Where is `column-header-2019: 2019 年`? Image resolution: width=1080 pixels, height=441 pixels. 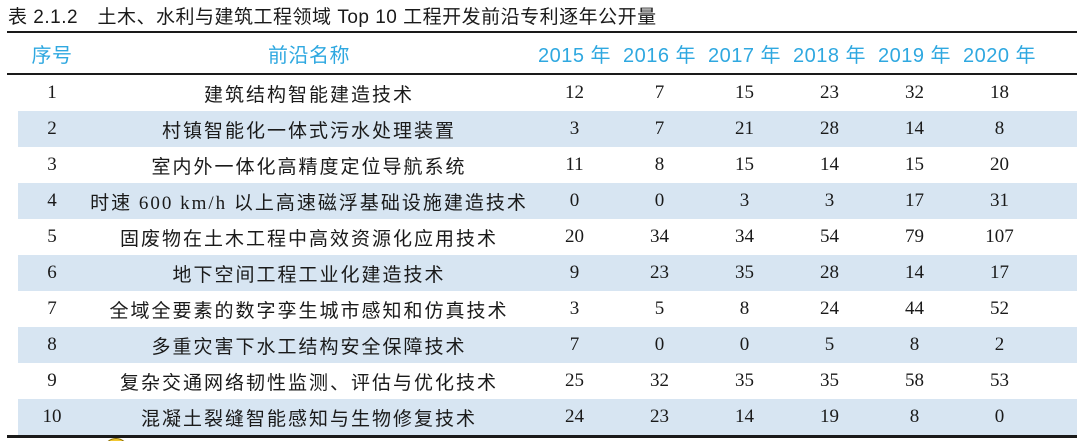 column-header-2019: 2019 年 is located at coordinates (914, 55).